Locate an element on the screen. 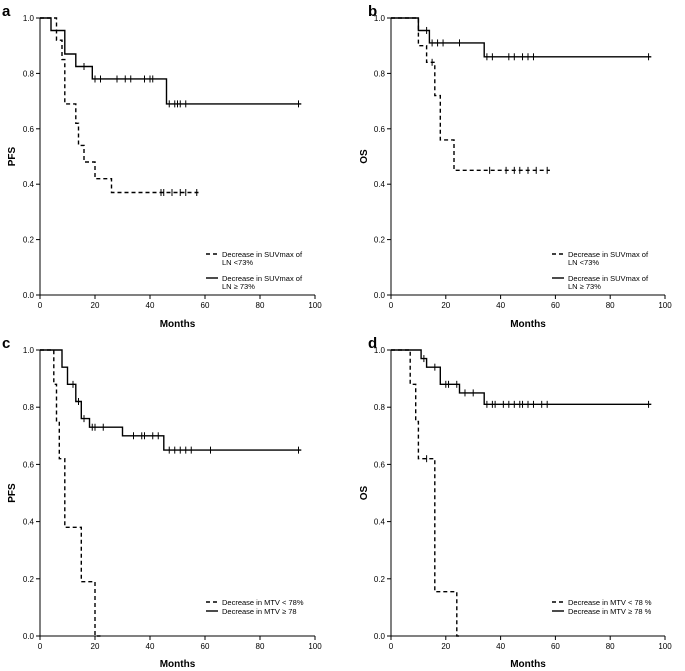 Image resolution: width=685 pixels, height=671 pixels. legend-label: Decrease in MTV ≥ 78 % is located at coordinates (610, 611).